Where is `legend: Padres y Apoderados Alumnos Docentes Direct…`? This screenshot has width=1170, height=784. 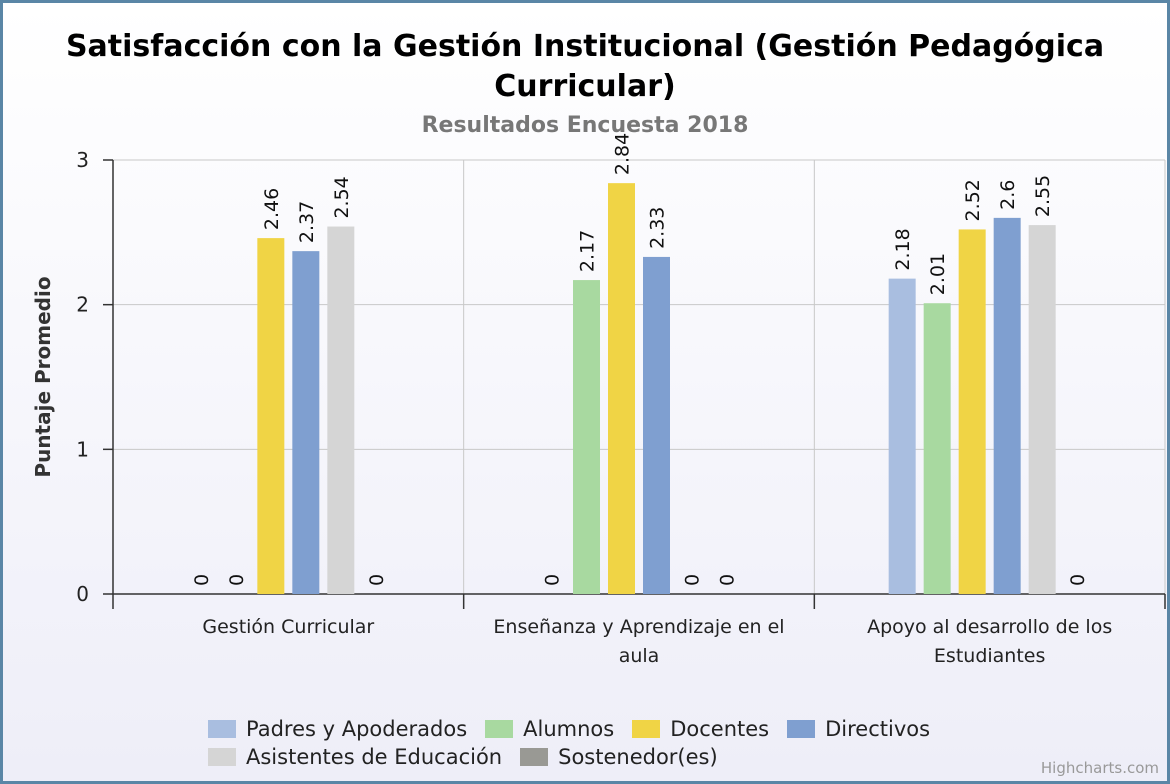 legend: Padres y Apoderados Alumnos Docentes Direct… is located at coordinates (623, 743).